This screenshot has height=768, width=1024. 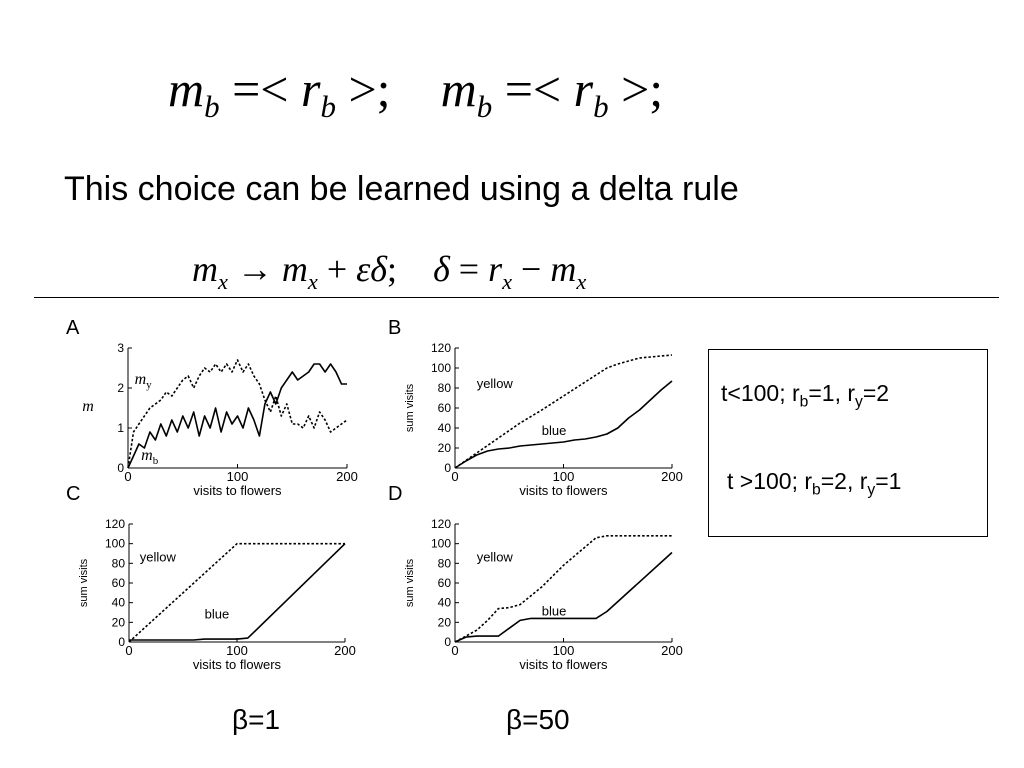 What do you see at coordinates (441, 269) in the screenshot?
I see `eq-symbol: δ` at bounding box center [441, 269].